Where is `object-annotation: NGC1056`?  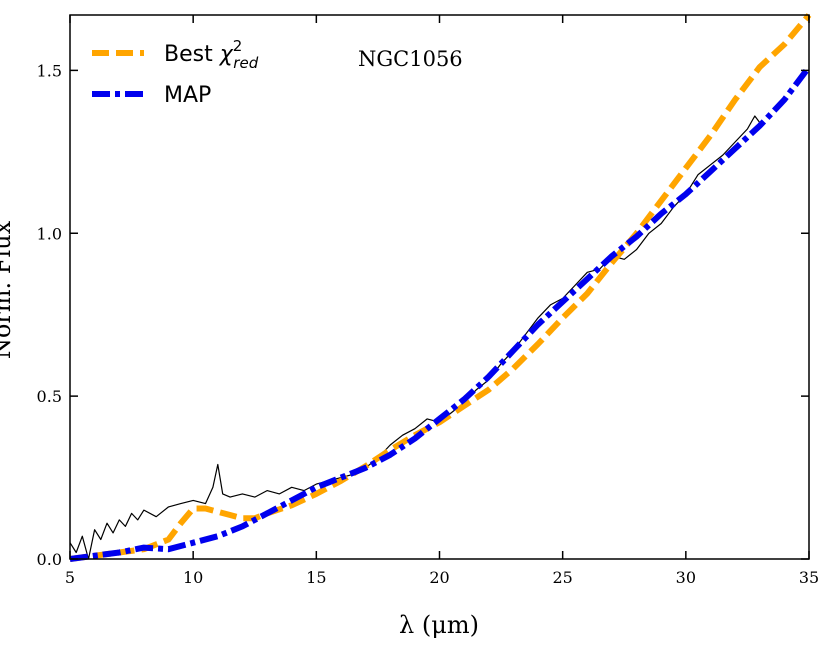 object-annotation: NGC1056 is located at coordinates (410, 59).